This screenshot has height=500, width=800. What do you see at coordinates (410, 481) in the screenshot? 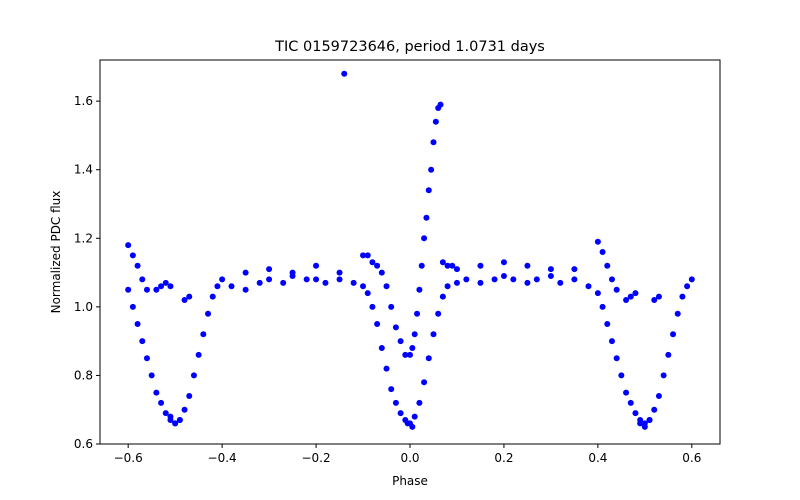
I see `x-axis-label: Phase` at bounding box center [410, 481].